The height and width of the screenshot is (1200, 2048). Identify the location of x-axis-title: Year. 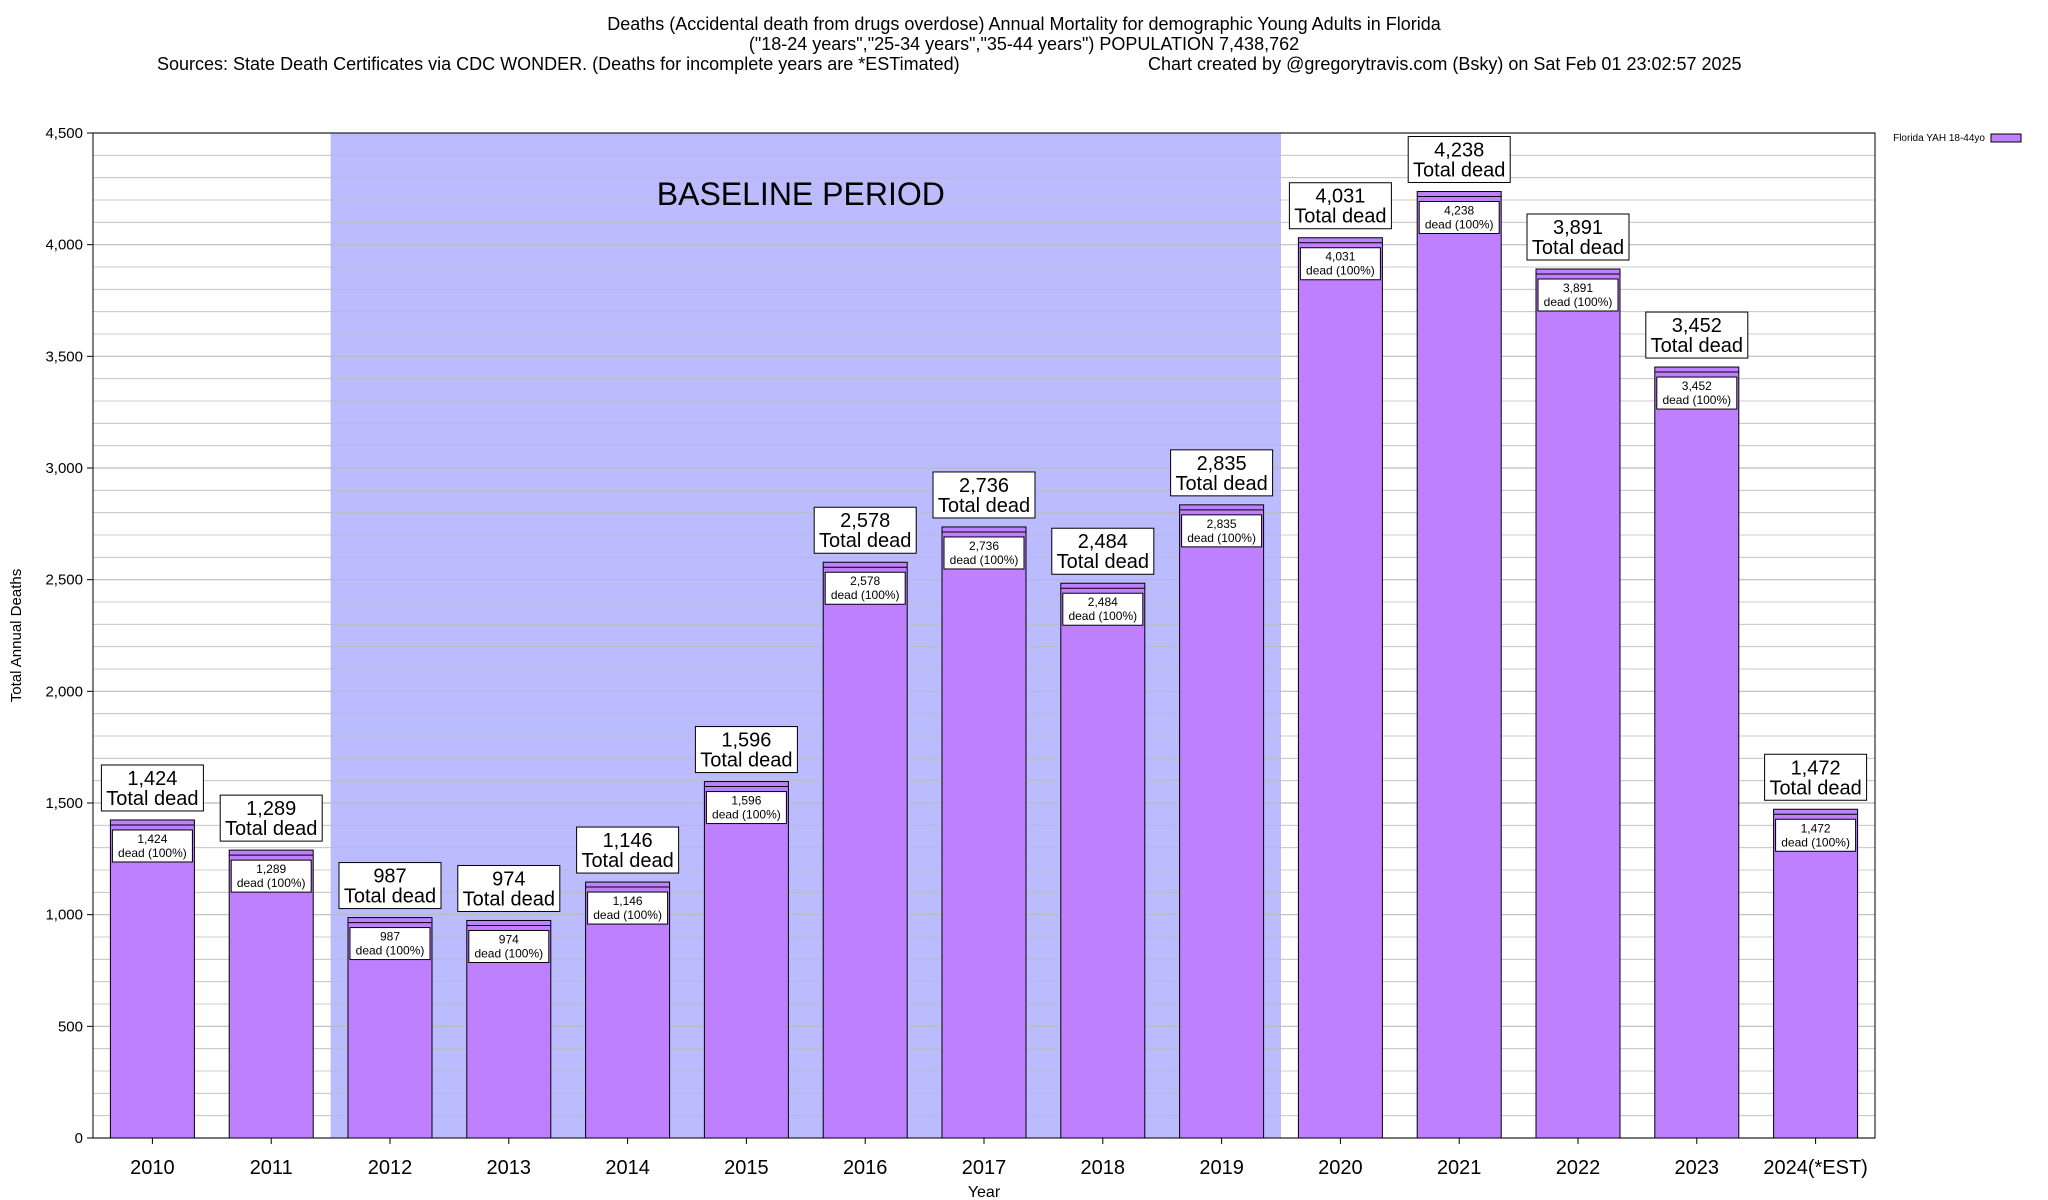
(984, 1192).